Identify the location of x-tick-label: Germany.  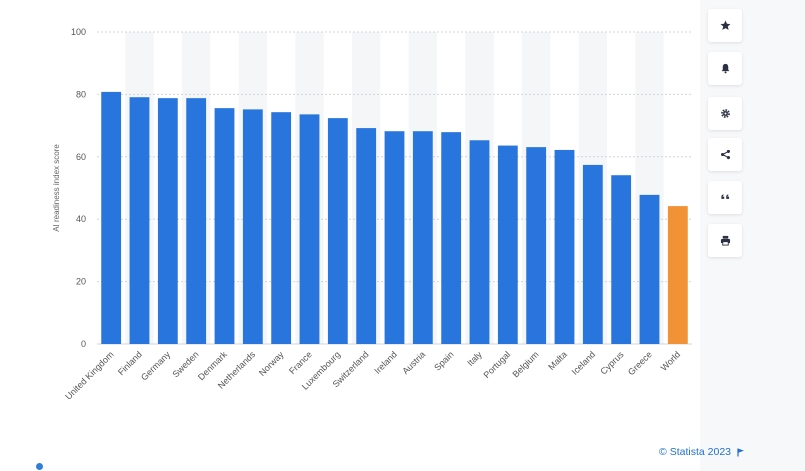
(156, 366).